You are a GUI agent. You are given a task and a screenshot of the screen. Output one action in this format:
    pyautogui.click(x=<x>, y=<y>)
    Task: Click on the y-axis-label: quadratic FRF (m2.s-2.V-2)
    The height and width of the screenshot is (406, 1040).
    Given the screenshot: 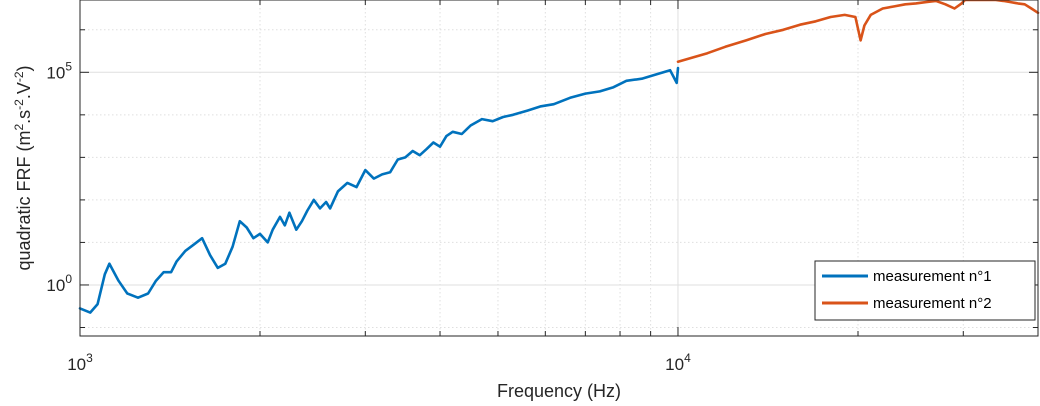 What is the action you would take?
    pyautogui.click(x=23, y=167)
    